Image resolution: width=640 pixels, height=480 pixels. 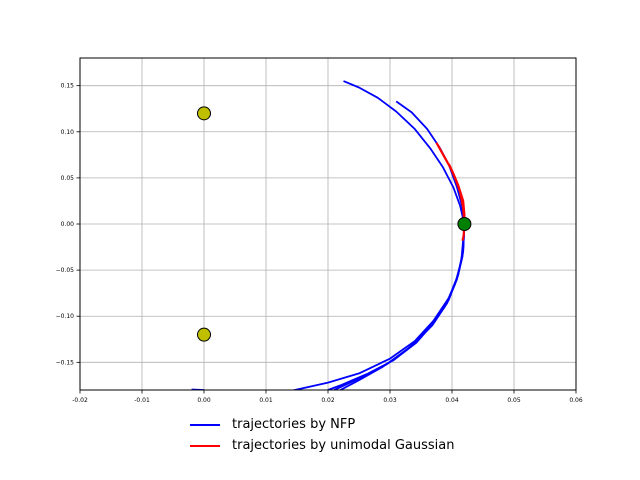 I want to click on legend-label-gaussian: trajectories by unimodal Gaussian, so click(x=343, y=445).